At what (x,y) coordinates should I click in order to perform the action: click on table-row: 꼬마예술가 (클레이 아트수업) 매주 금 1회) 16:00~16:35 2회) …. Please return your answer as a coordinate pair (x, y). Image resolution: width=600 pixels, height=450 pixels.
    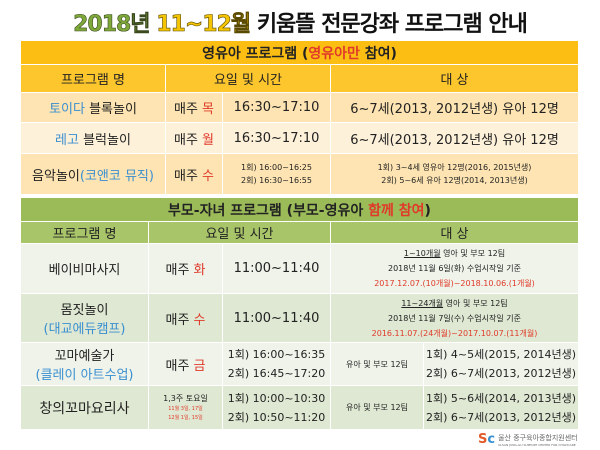
    Looking at the image, I should click on (299, 364).